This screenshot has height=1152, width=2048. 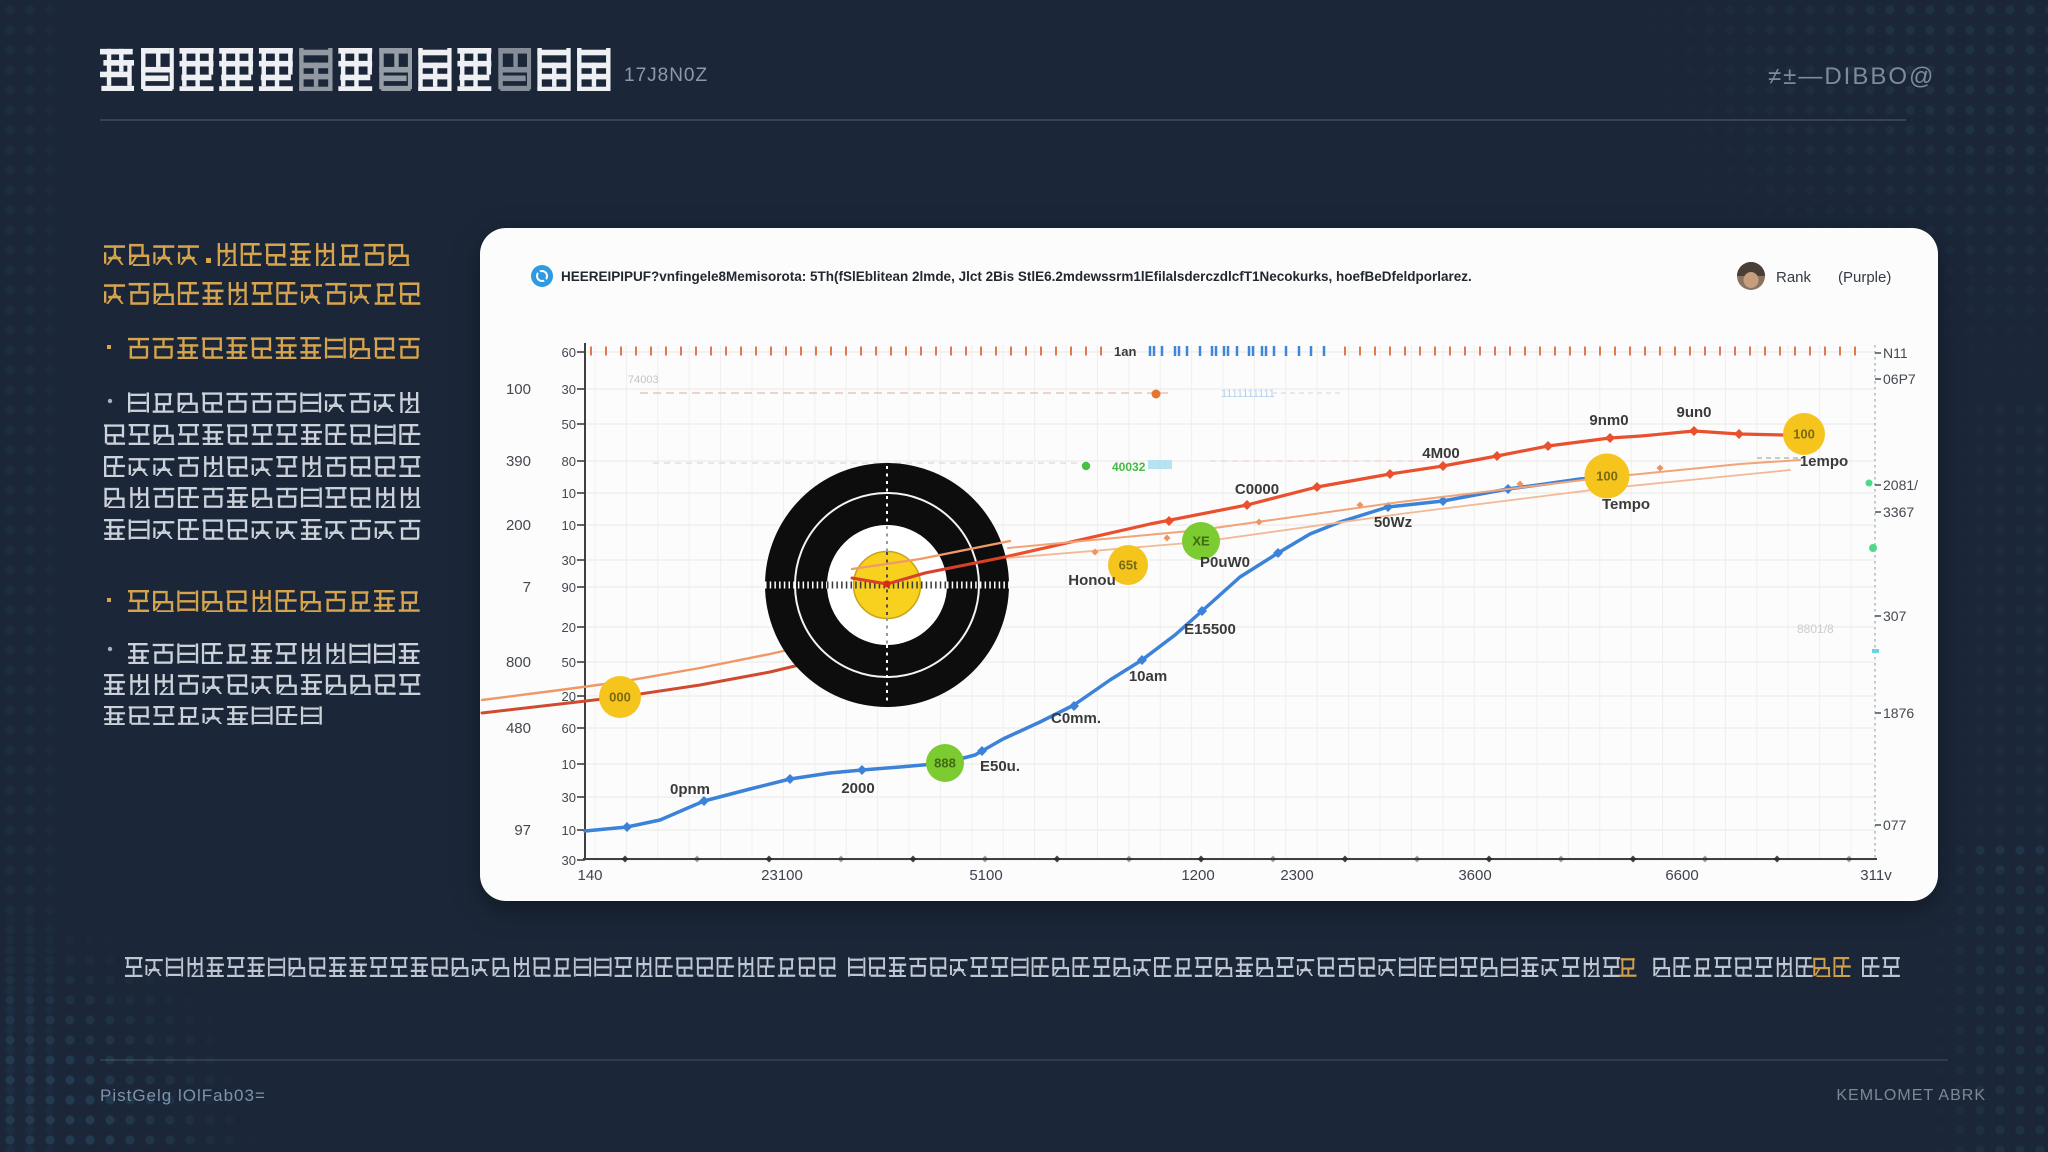 I want to click on svg-text: 480, so click(x=518, y=728).